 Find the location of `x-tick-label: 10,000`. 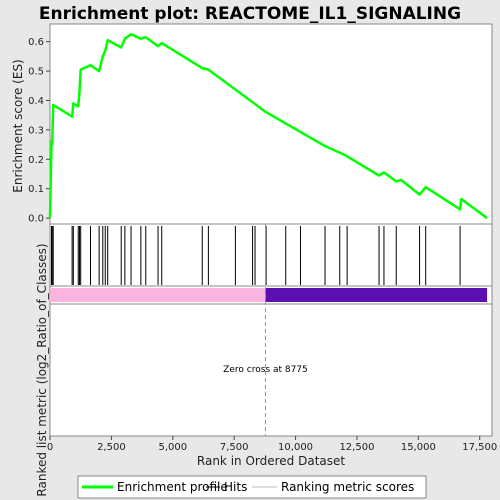

x-tick-label: 10,000 is located at coordinates (295, 447).